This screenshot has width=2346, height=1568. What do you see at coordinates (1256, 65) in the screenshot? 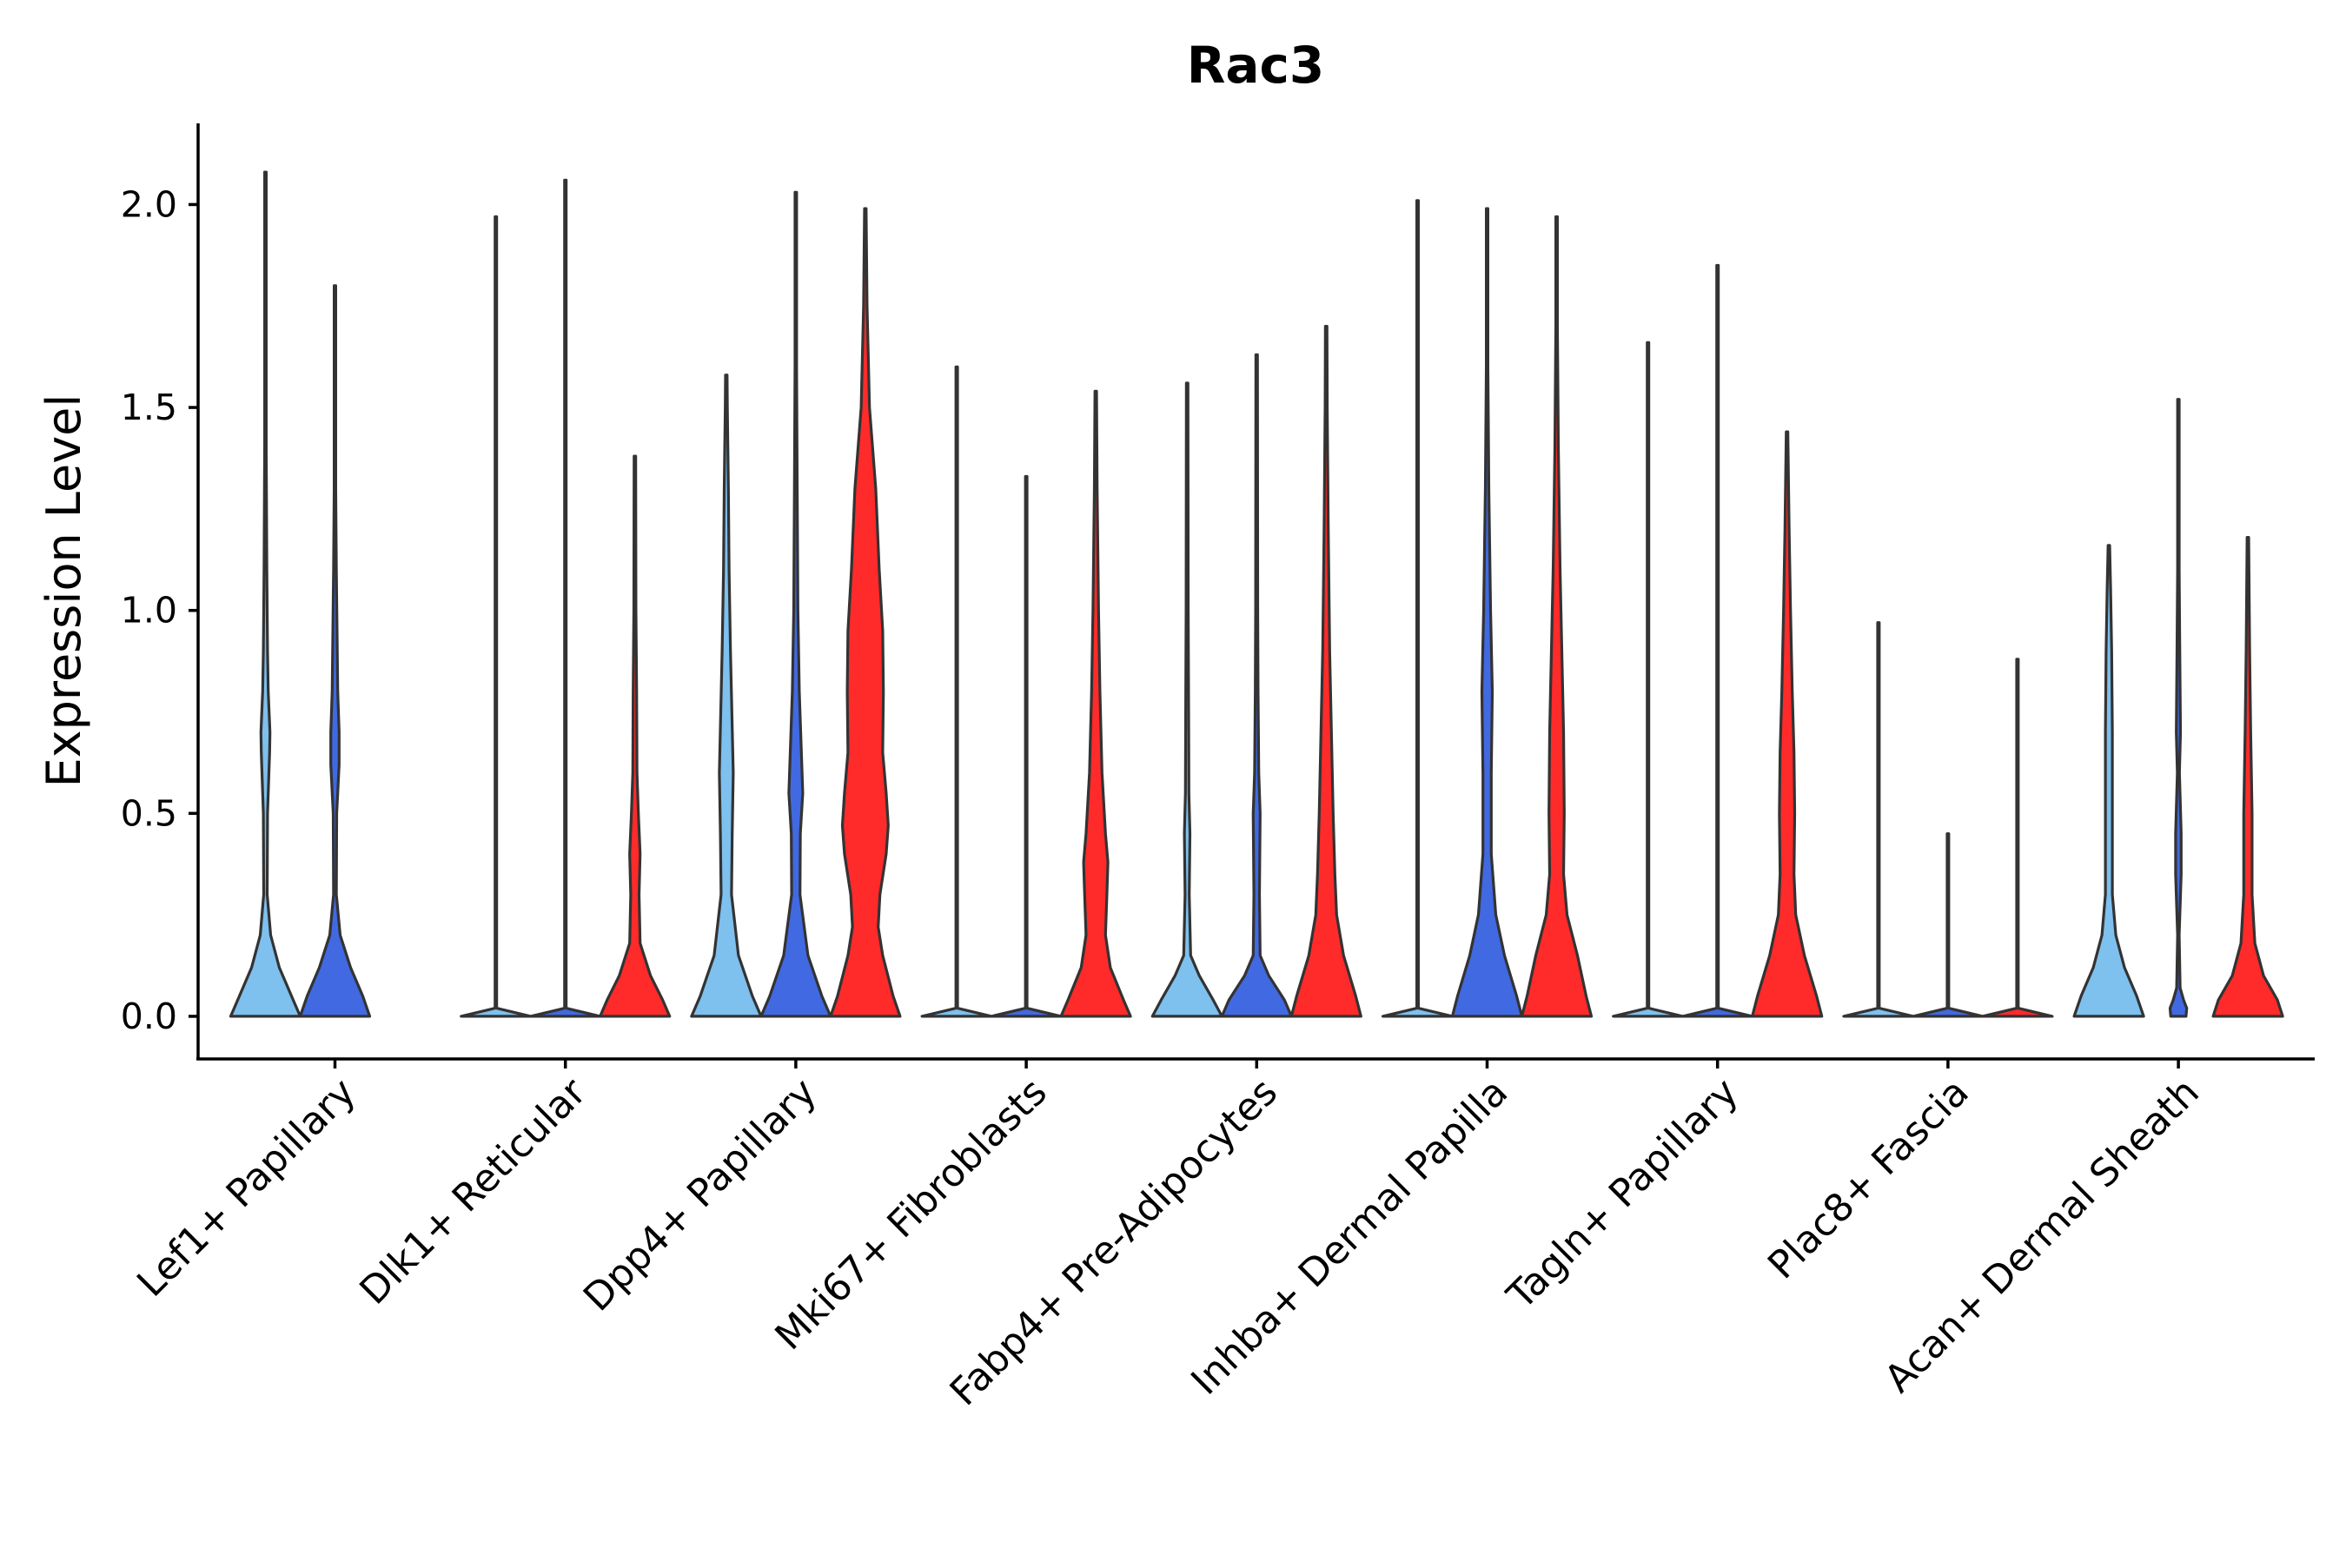
I see `chart-title: Rac3` at bounding box center [1256, 65].